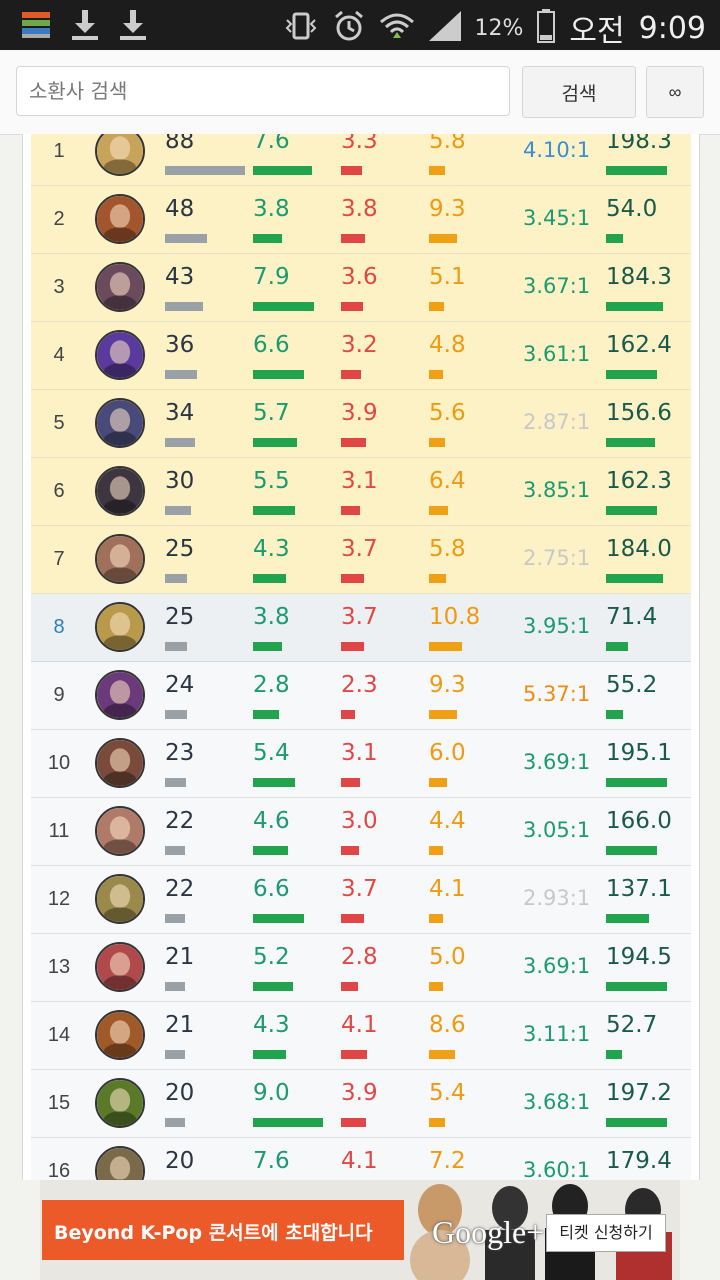 The width and height of the screenshot is (720, 1280). What do you see at coordinates (359, 413) in the screenshot?
I see `deaths-value: 3.9` at bounding box center [359, 413].